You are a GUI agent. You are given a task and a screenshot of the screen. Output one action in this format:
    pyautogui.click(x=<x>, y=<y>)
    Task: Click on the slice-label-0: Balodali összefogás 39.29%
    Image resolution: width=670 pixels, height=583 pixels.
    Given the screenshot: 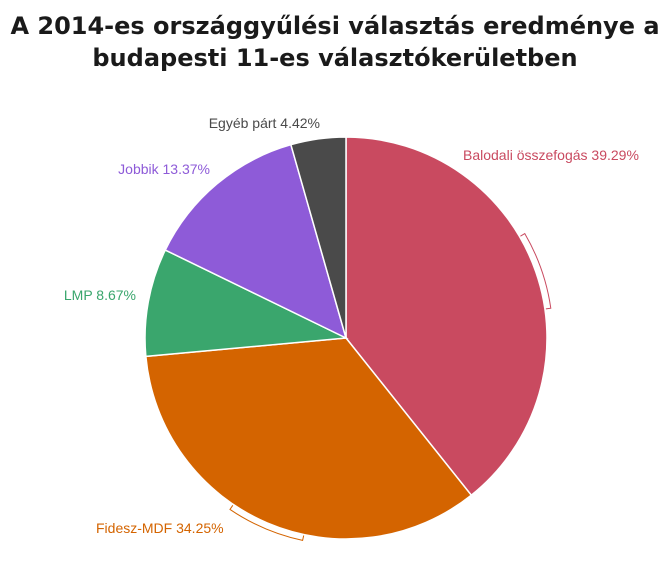 What is the action you would take?
    pyautogui.click(x=551, y=155)
    